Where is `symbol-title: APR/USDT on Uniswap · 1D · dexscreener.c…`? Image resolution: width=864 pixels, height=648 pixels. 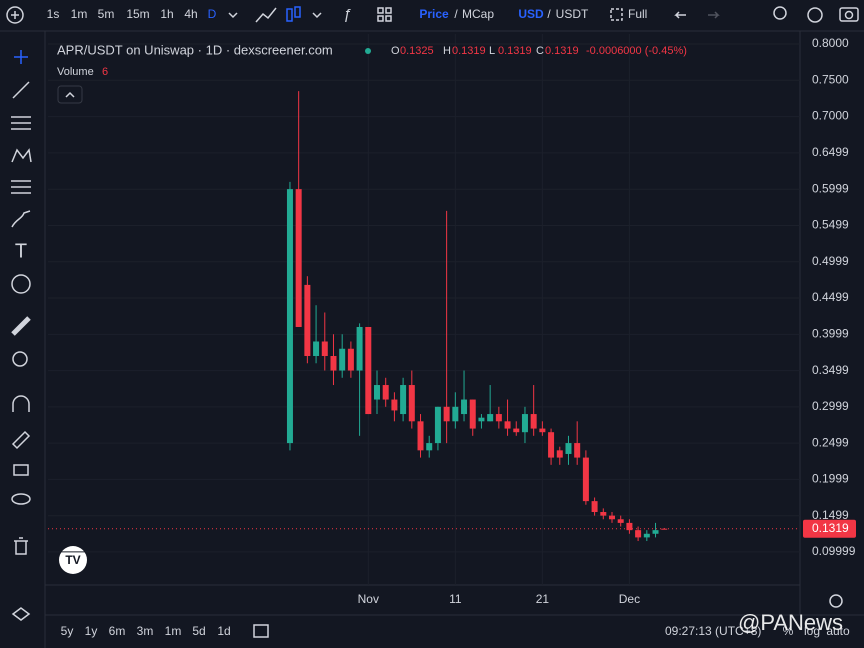 symbol-title: APR/USDT on Uniswap · 1D · dexscreener.c… is located at coordinates (195, 49).